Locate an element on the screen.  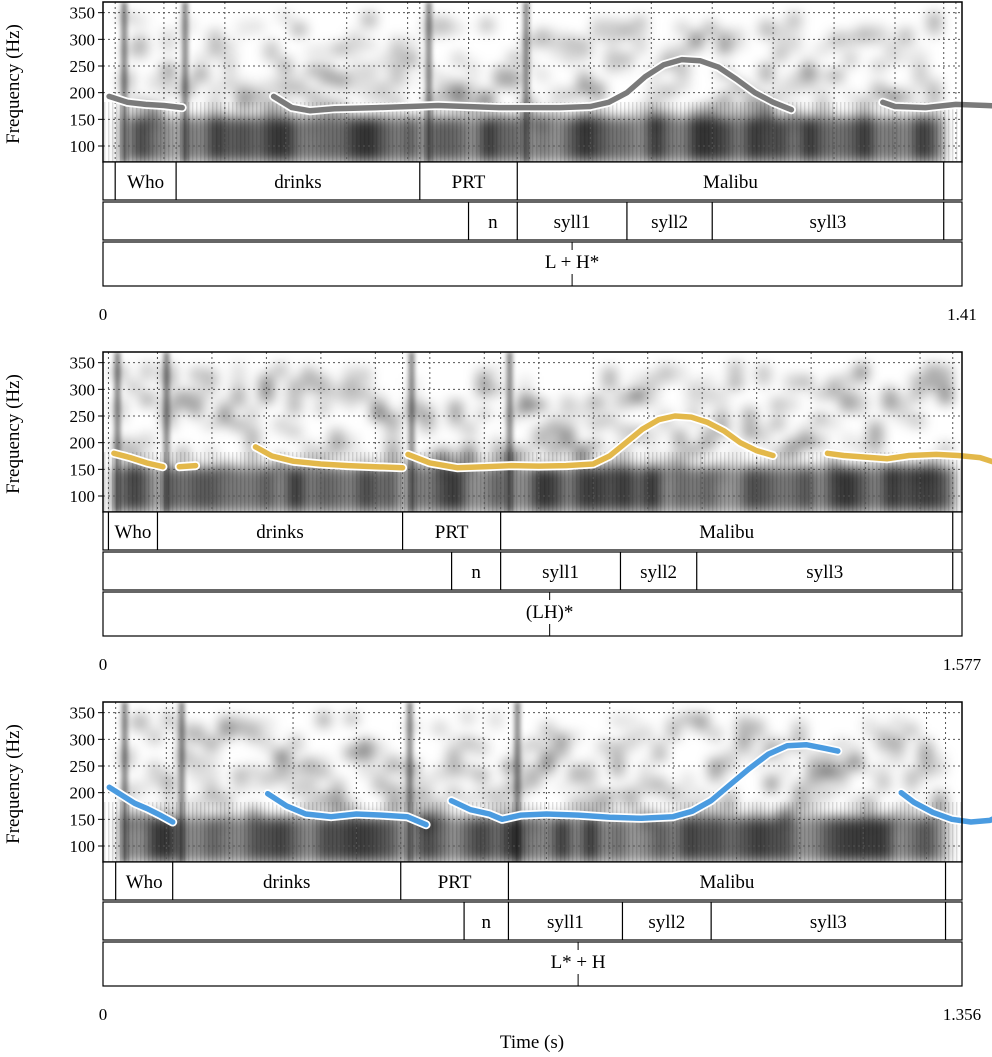
tone-tier: L* + H is located at coordinates (532, 964).